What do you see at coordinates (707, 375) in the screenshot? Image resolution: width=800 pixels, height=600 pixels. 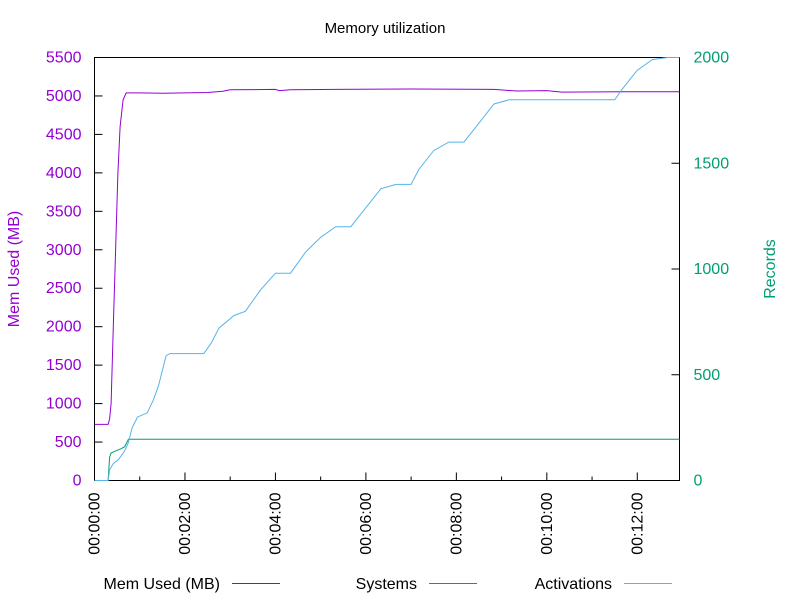 I see `y2-tick-label: 500` at bounding box center [707, 375].